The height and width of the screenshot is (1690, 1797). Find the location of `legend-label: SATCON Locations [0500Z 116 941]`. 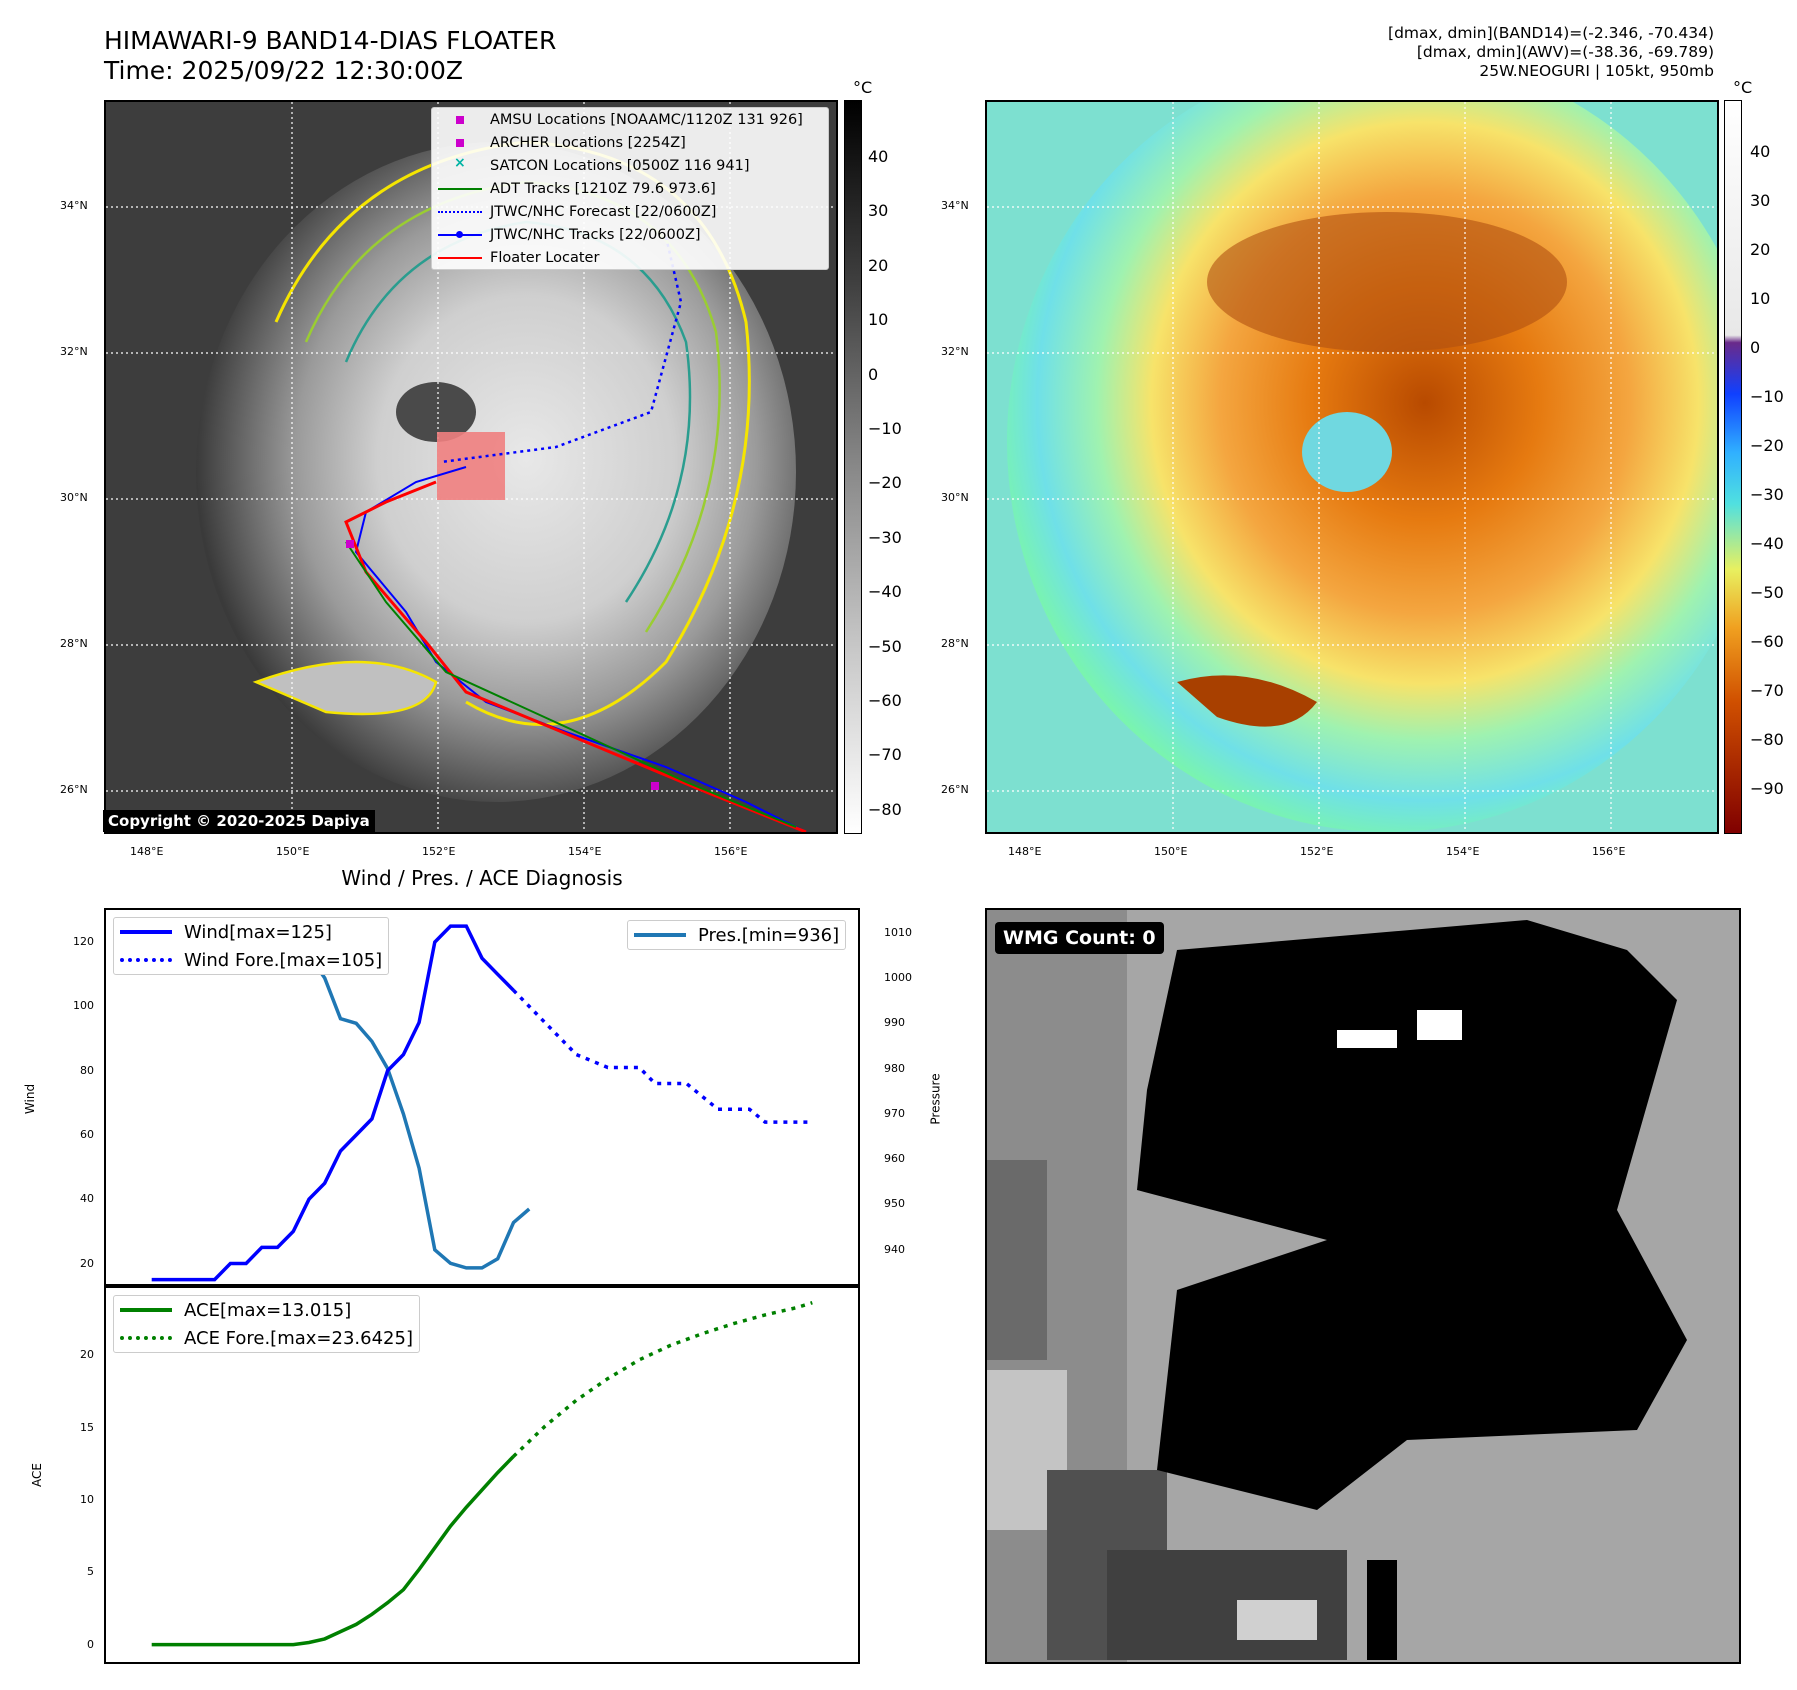

legend-label: SATCON Locations [0500Z 116 941] is located at coordinates (620, 165).